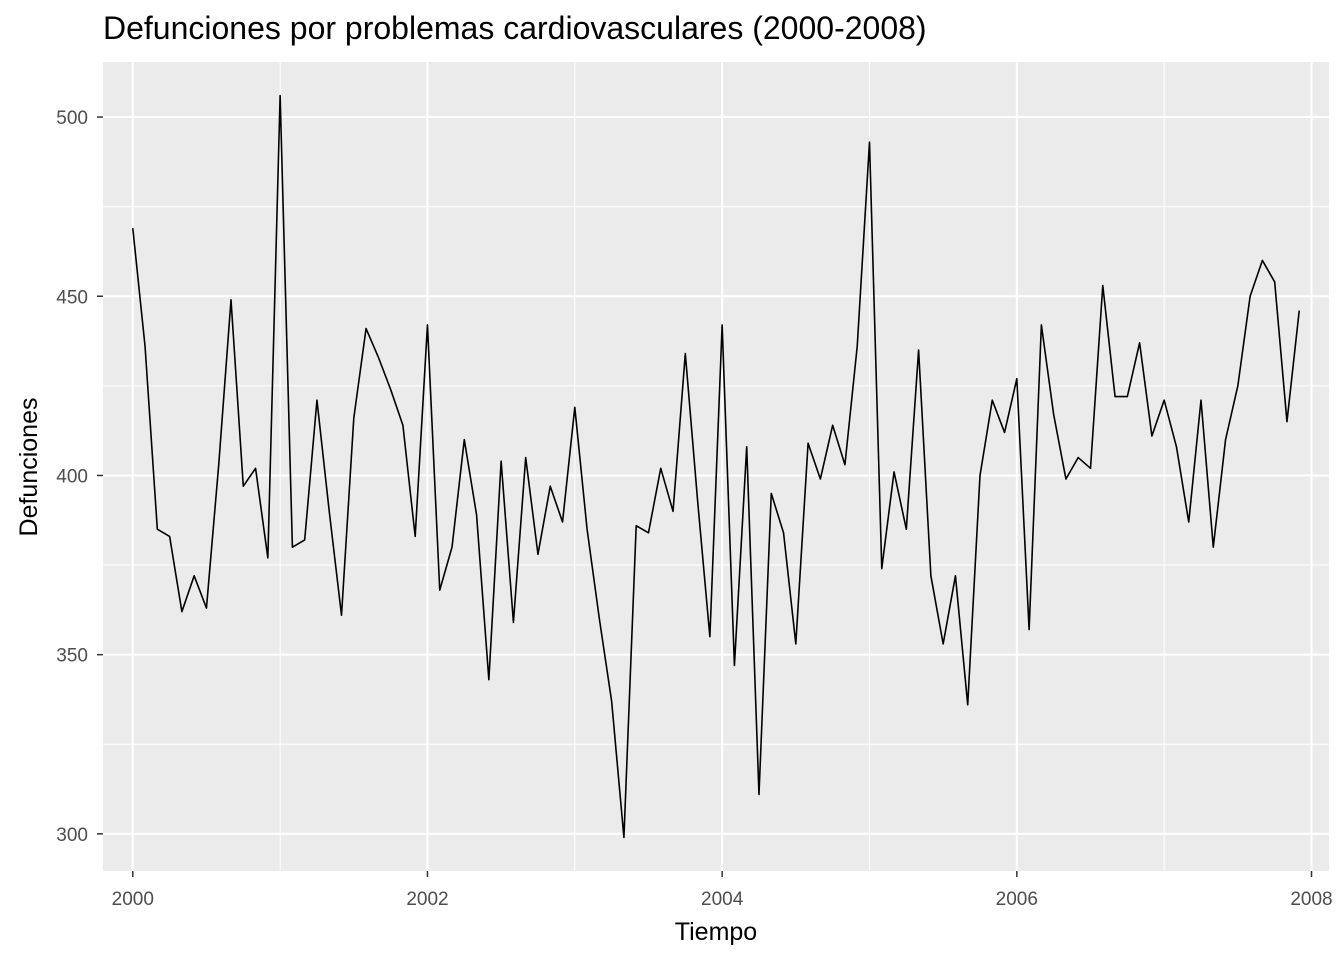 The image size is (1344, 960). I want to click on y-tick-label: 450, so click(72, 297).